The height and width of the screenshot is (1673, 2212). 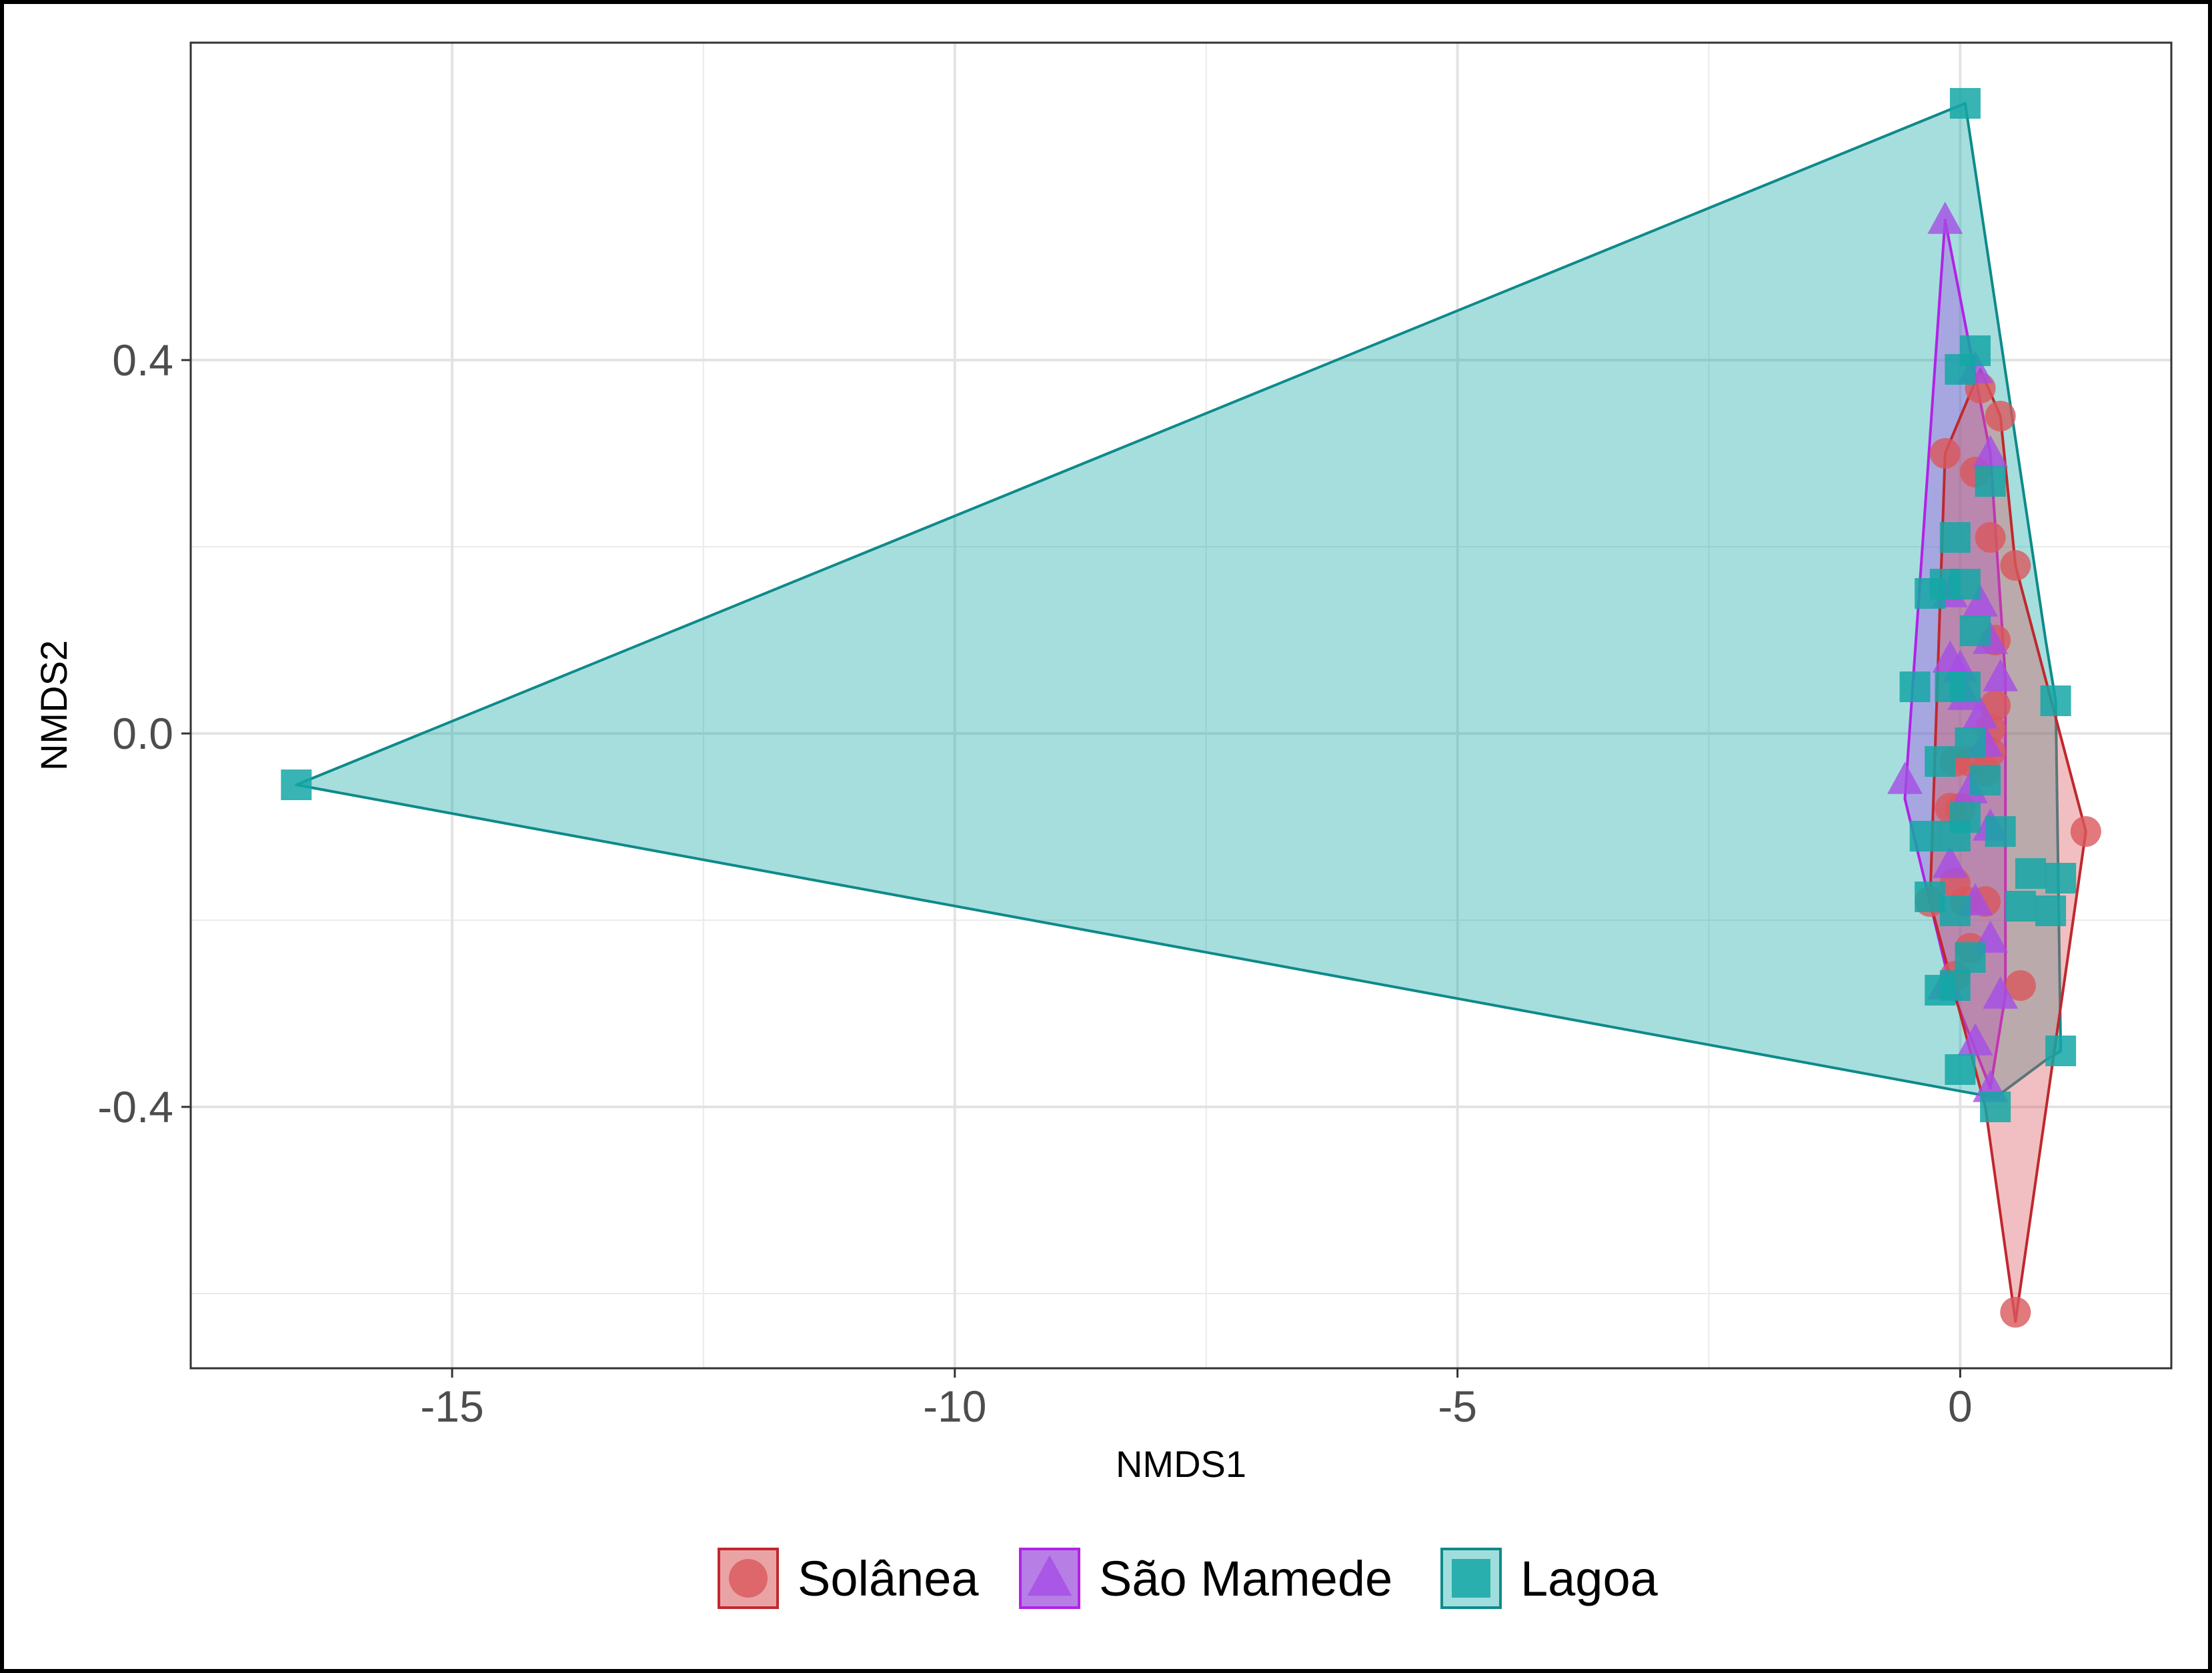 I want to click on y-axis-title: NMDS2, so click(x=54, y=705).